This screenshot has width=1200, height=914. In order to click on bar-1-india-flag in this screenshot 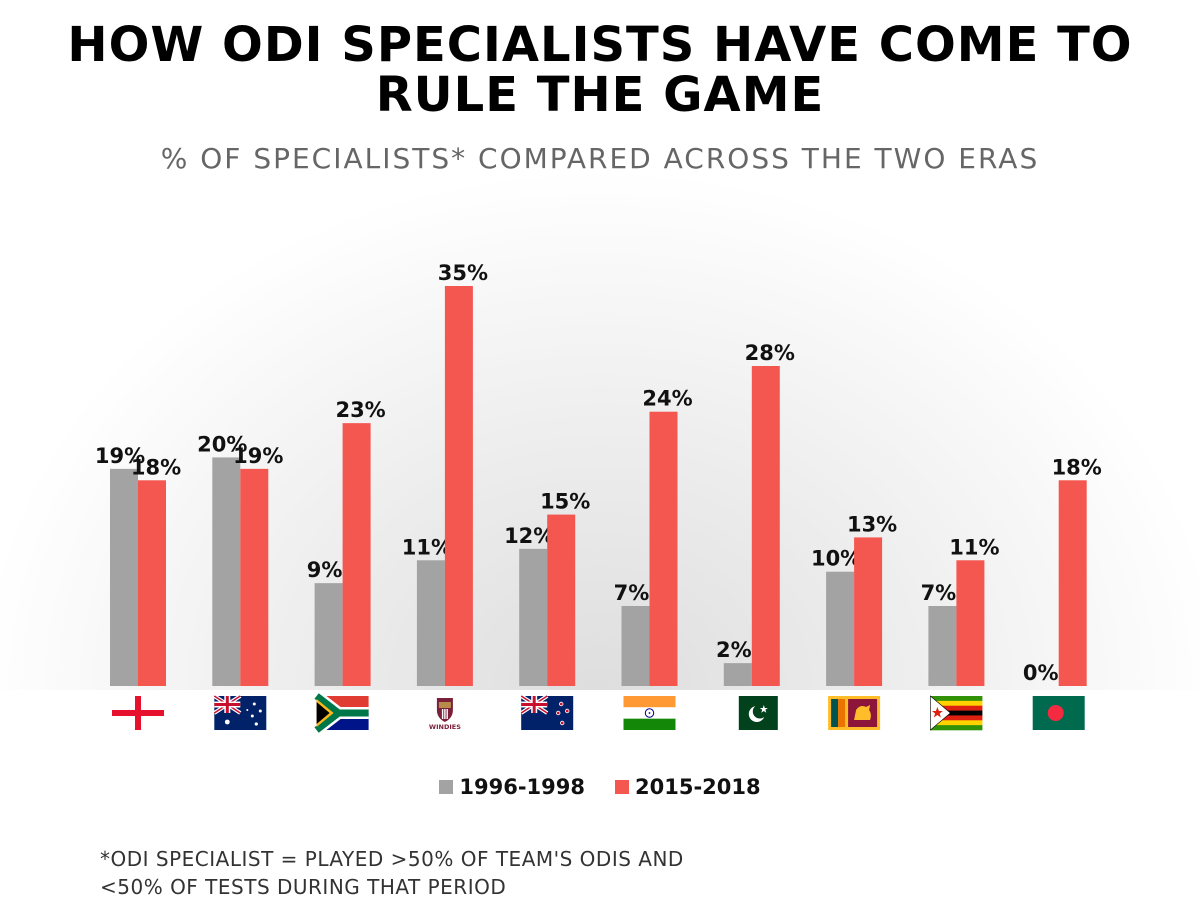, I will do `click(635, 646)`.